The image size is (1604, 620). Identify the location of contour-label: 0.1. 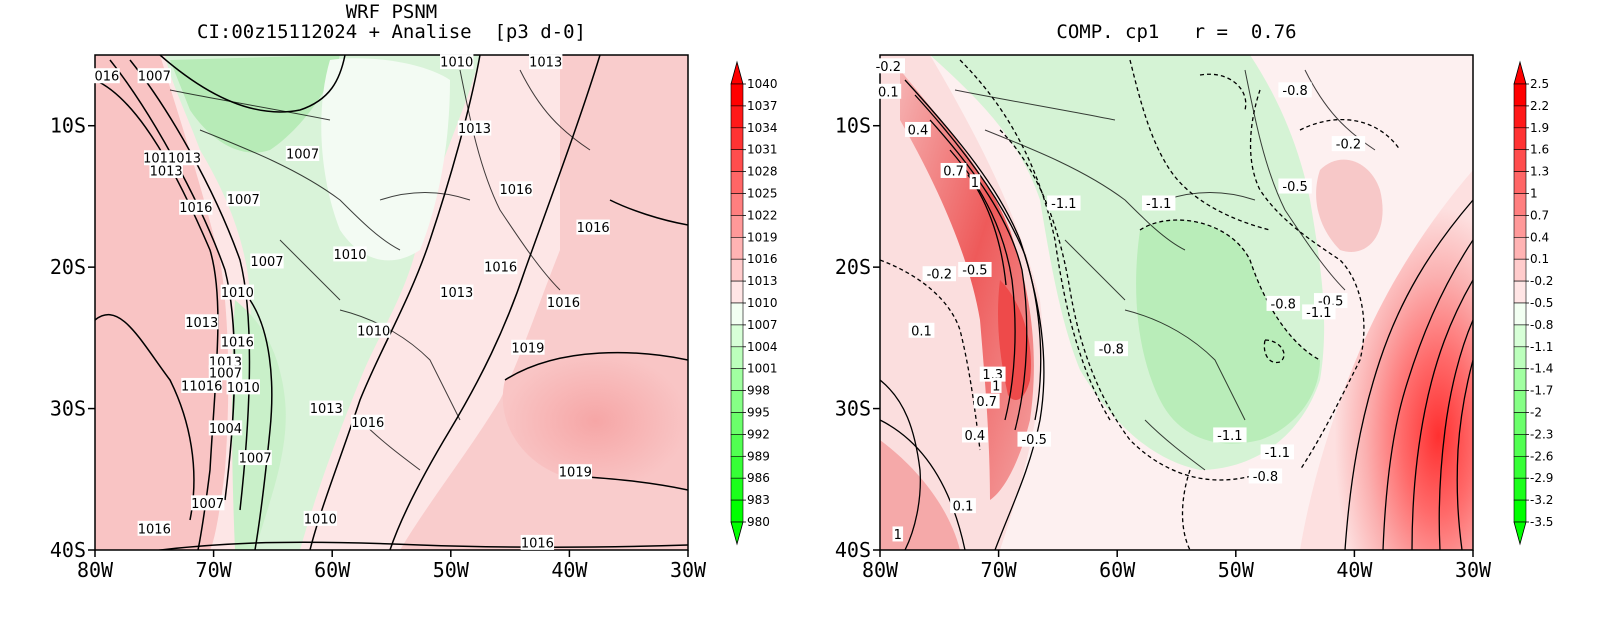
(921, 331).